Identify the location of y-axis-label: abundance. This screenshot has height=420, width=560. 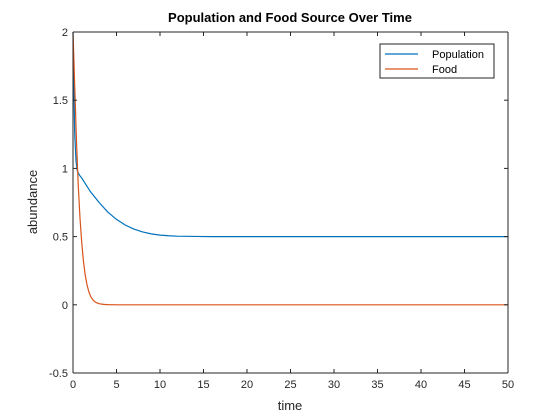
(32, 202).